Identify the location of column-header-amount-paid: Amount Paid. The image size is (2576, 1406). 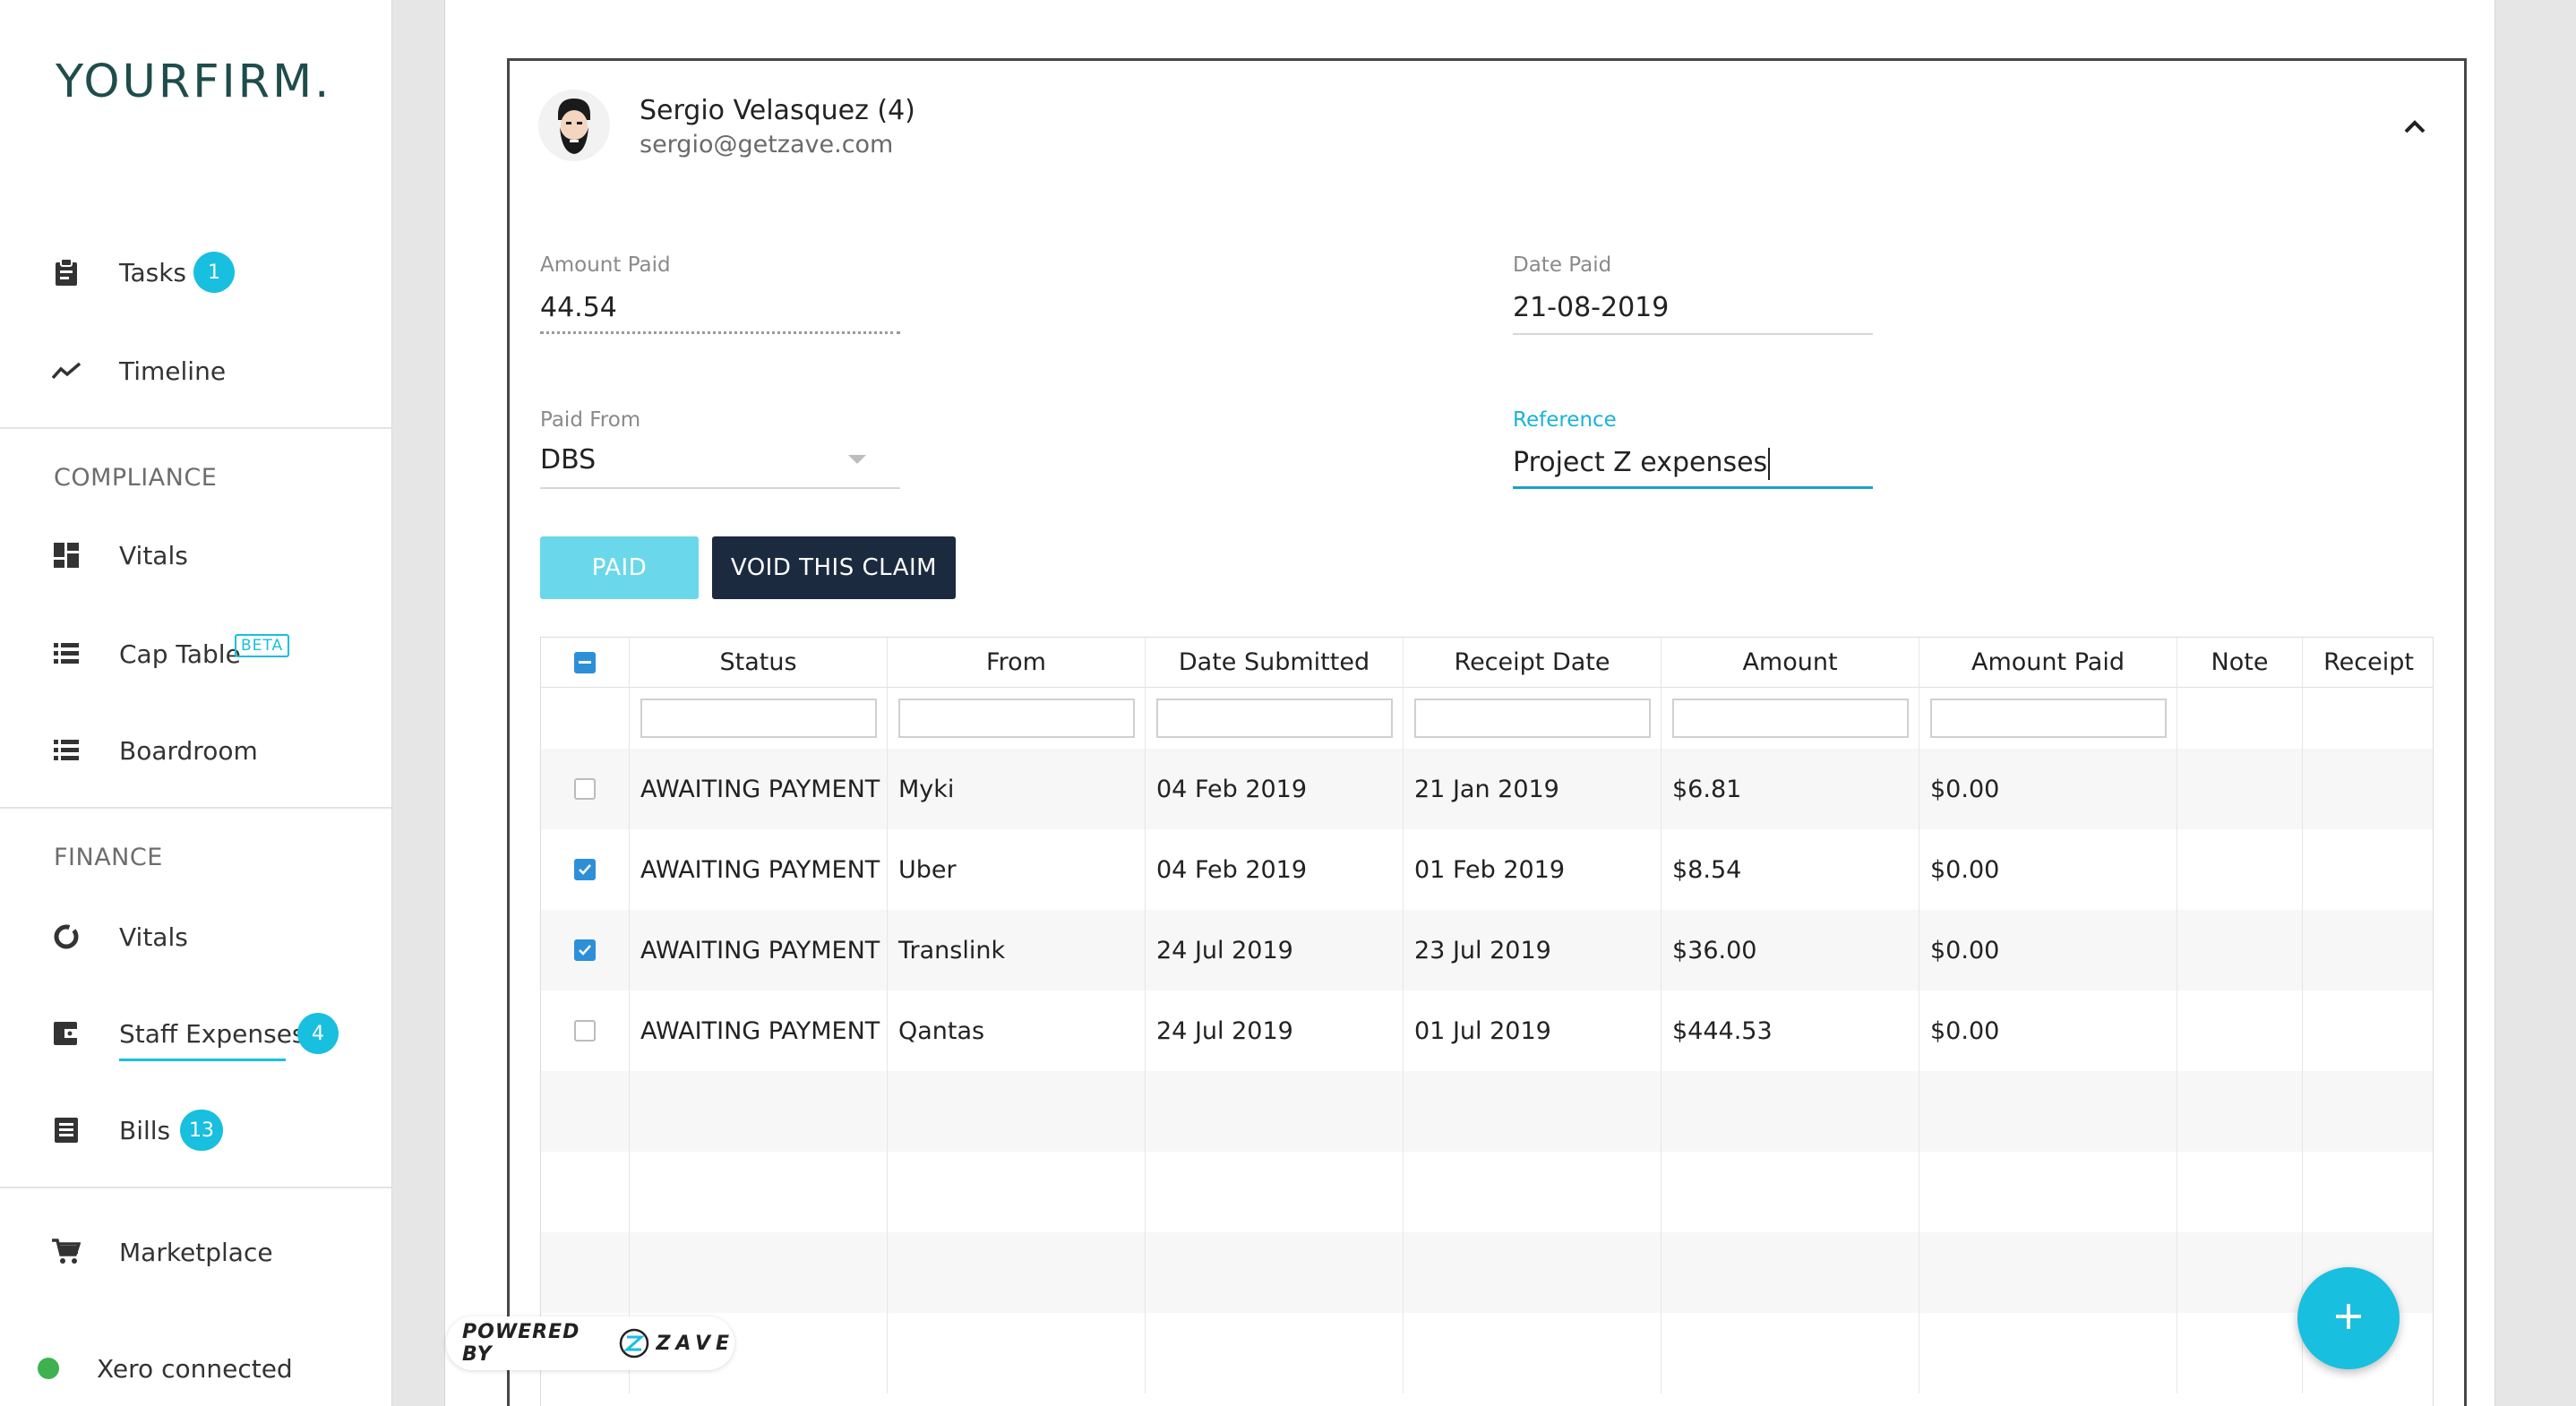
(2048, 662).